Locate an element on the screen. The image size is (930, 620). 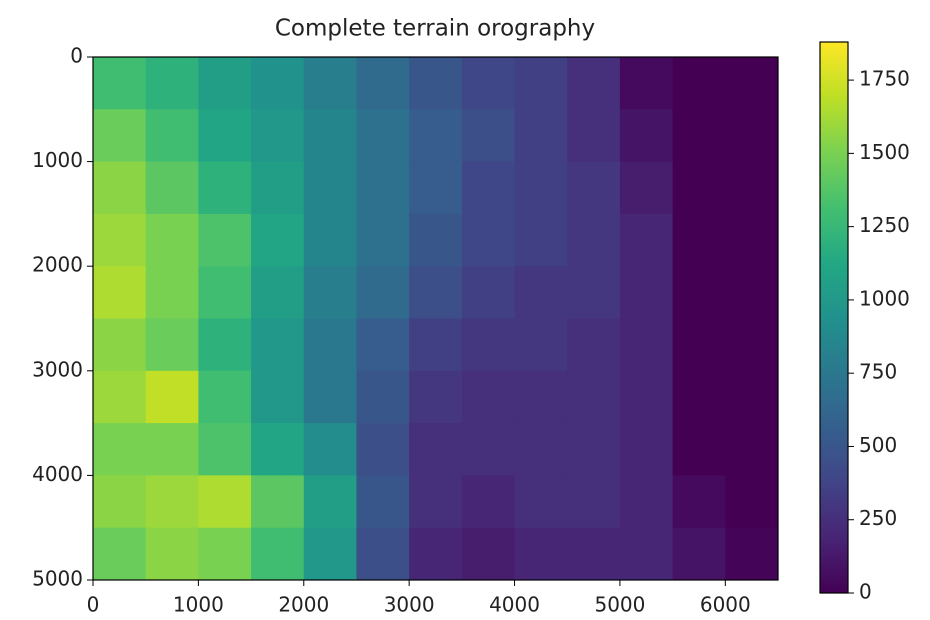
x-tick-label: 6000 is located at coordinates (725, 605).